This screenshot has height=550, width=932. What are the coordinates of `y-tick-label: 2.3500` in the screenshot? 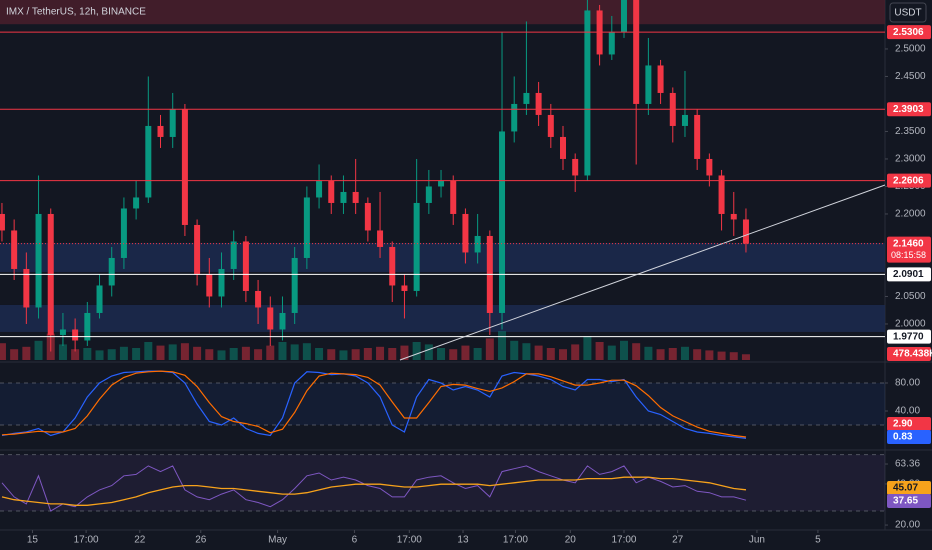 It's located at (910, 131).